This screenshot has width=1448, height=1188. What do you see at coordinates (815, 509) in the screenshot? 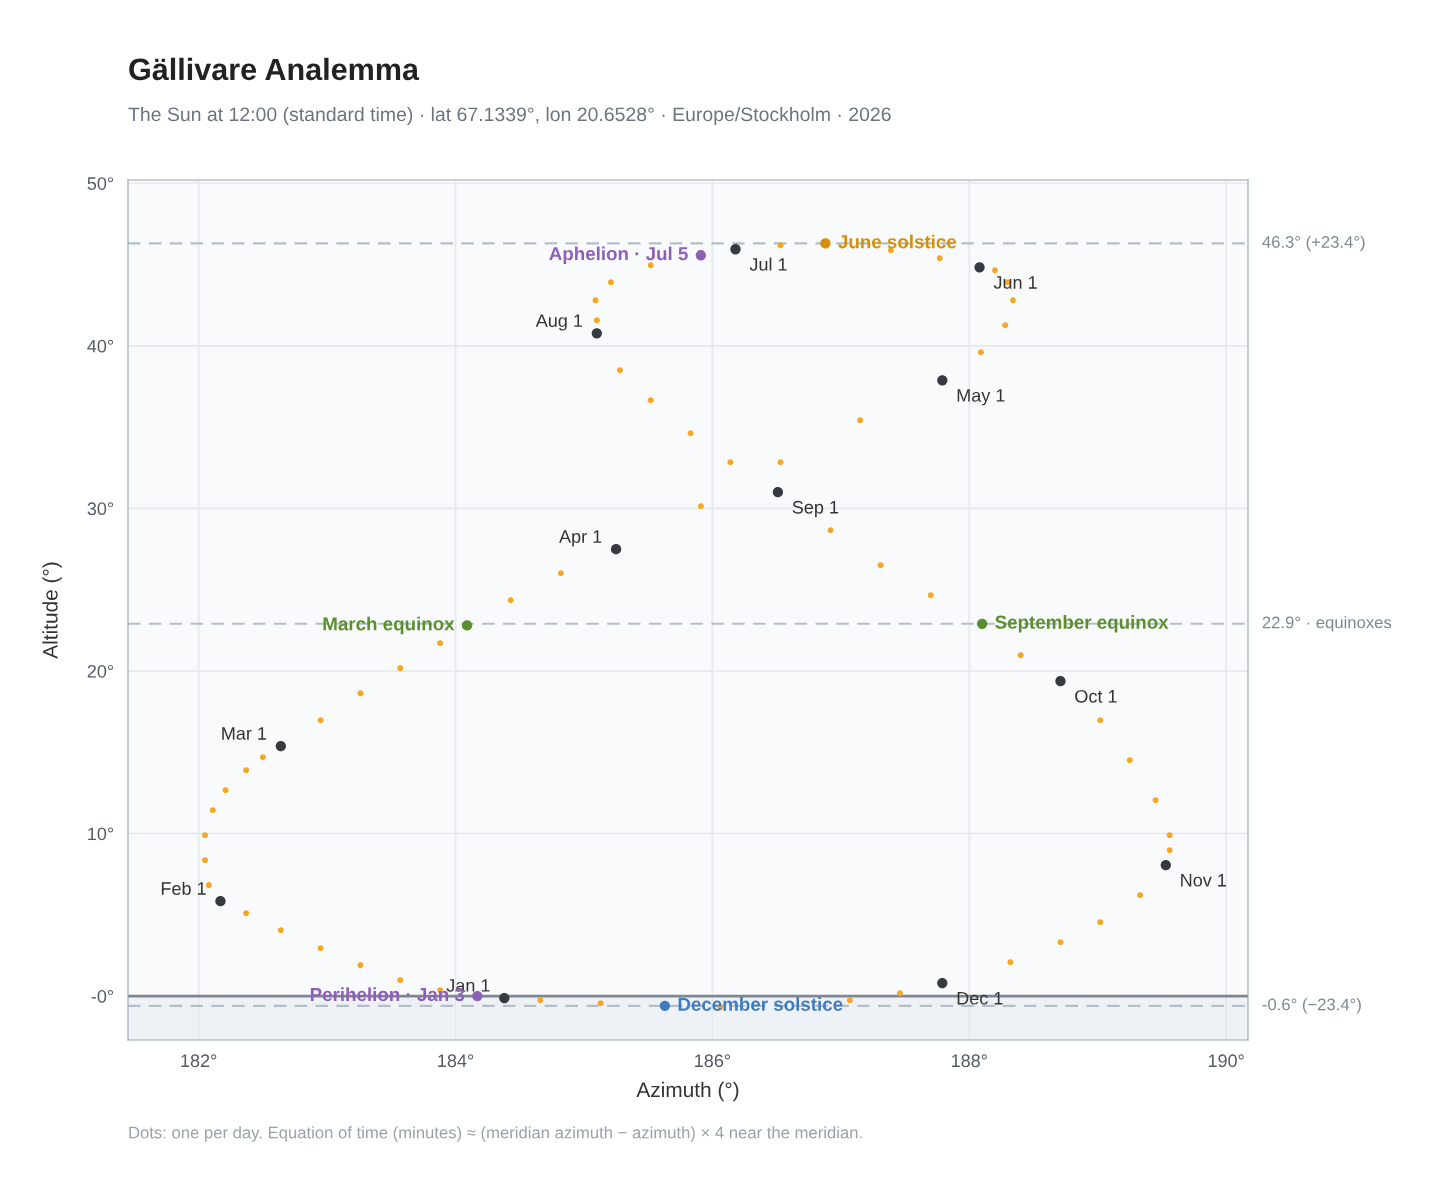
I see `data-label: Sep 1` at bounding box center [815, 509].